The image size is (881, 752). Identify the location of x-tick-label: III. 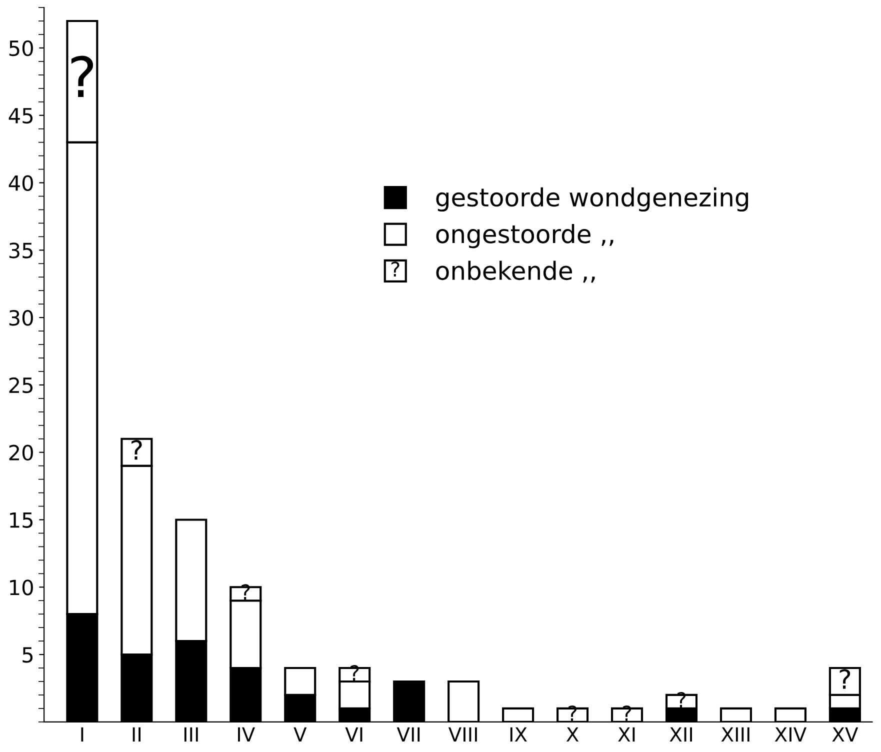
(191, 734).